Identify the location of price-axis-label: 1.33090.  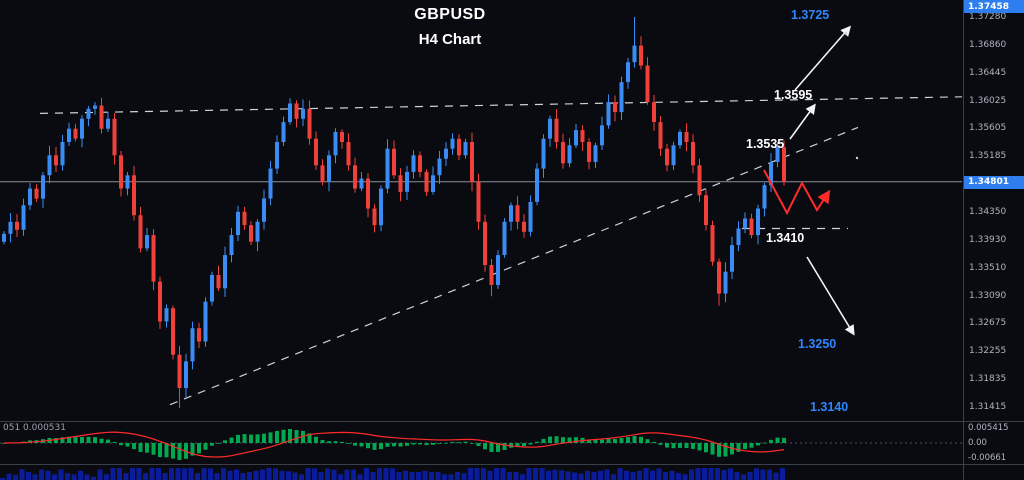
(988, 295).